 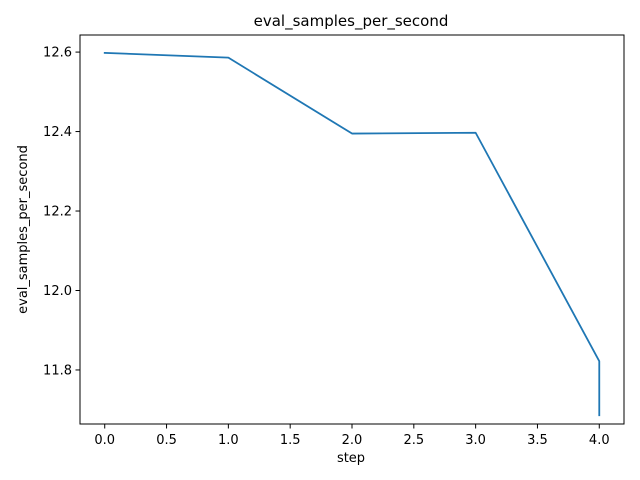 What do you see at coordinates (413, 440) in the screenshot?
I see `x-tick-label: 2.5` at bounding box center [413, 440].